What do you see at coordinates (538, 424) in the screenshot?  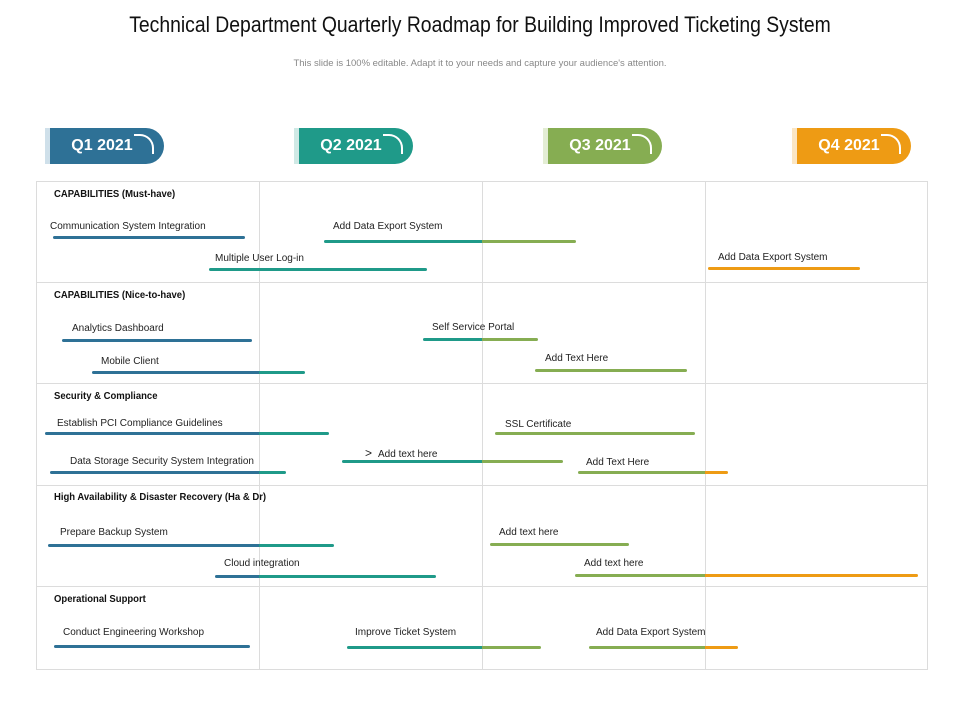 I see `task-label: SSL Certificate` at bounding box center [538, 424].